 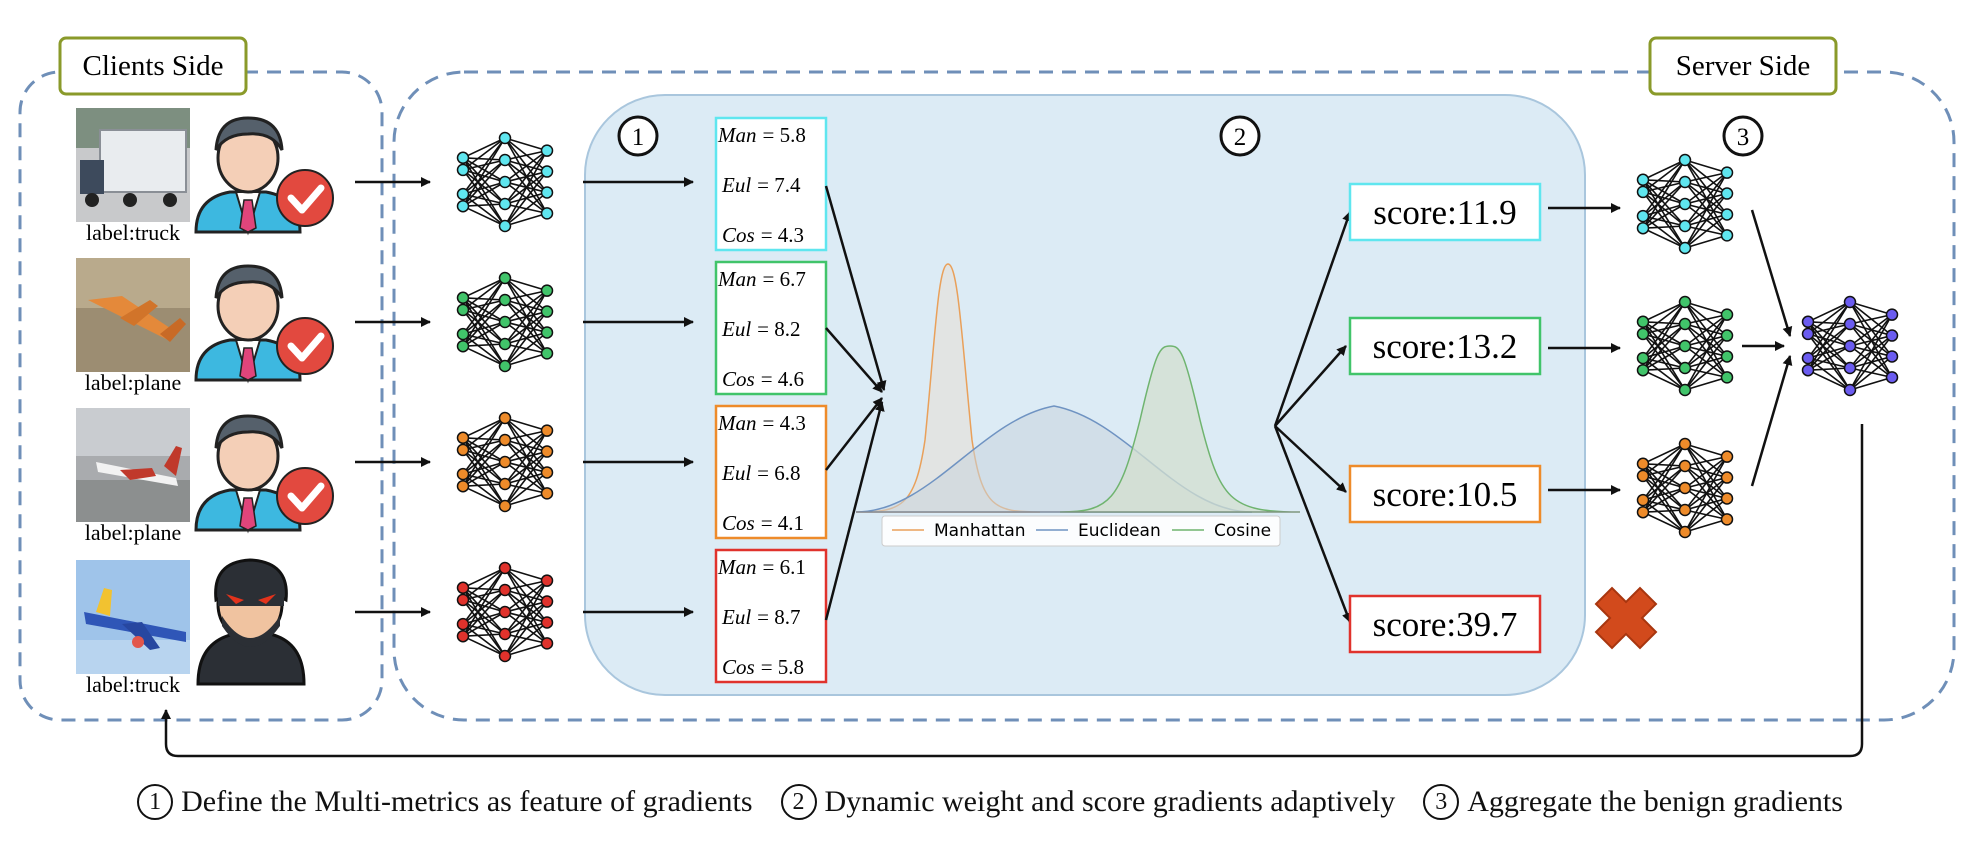 I want to click on svg-text: 1, so click(x=638, y=137).